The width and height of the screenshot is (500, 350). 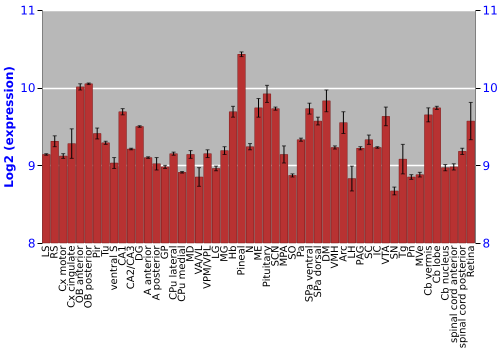 I want to click on x-tick-label: Retina, so click(x=471, y=262).